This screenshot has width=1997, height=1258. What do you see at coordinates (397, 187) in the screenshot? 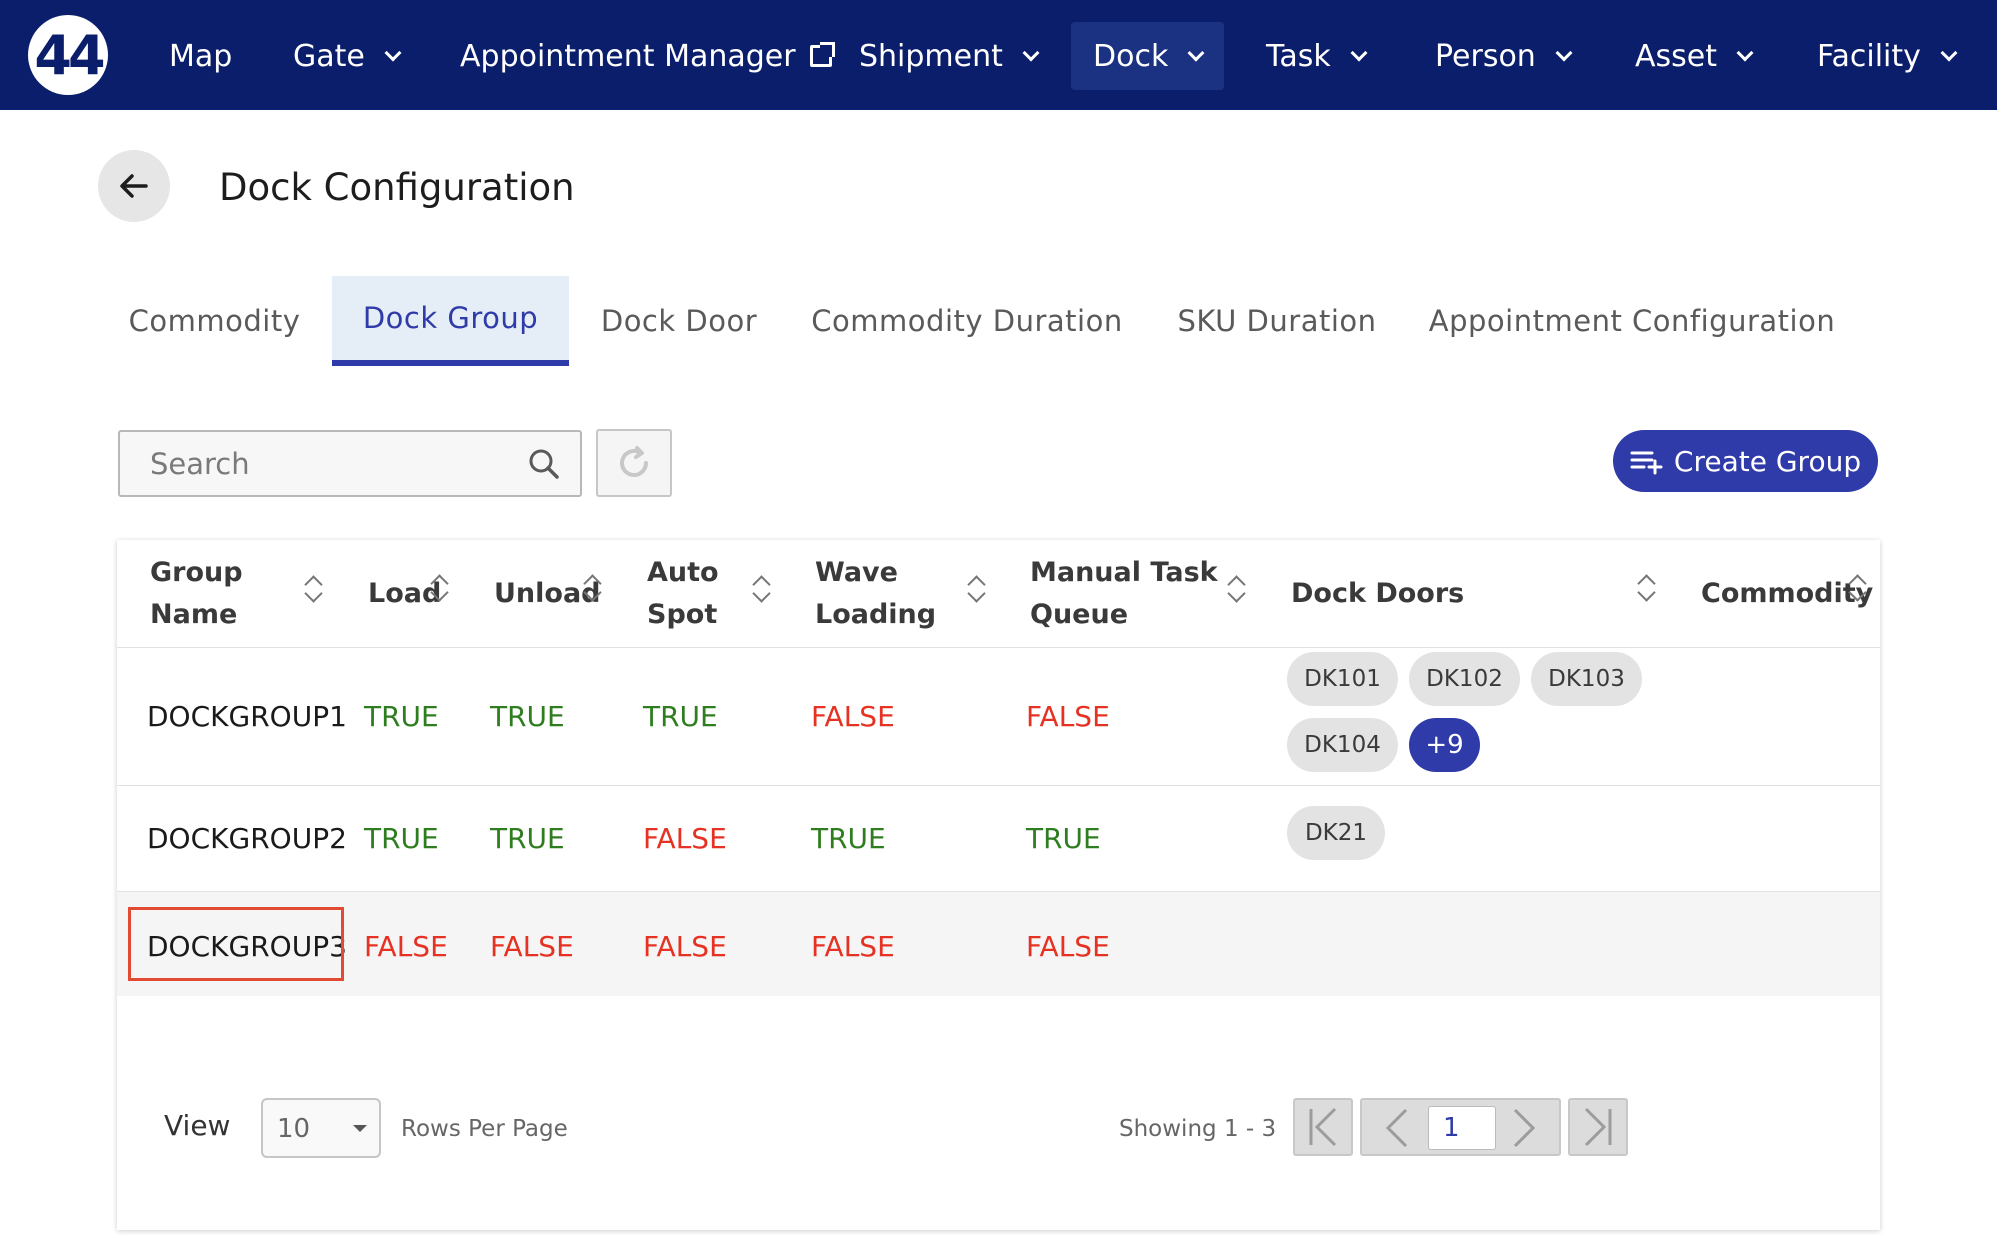
I see `page-title: Dock Configuration` at bounding box center [397, 187].